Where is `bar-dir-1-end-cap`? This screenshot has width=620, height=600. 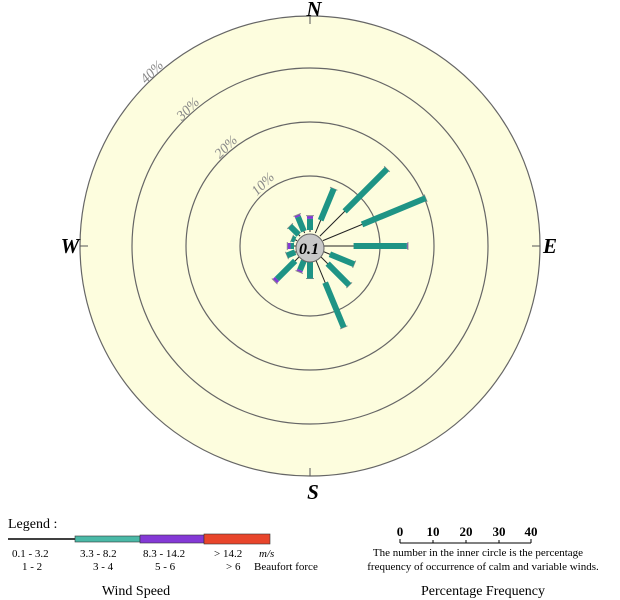 bar-dir-1-end-cap is located at coordinates (333, 188).